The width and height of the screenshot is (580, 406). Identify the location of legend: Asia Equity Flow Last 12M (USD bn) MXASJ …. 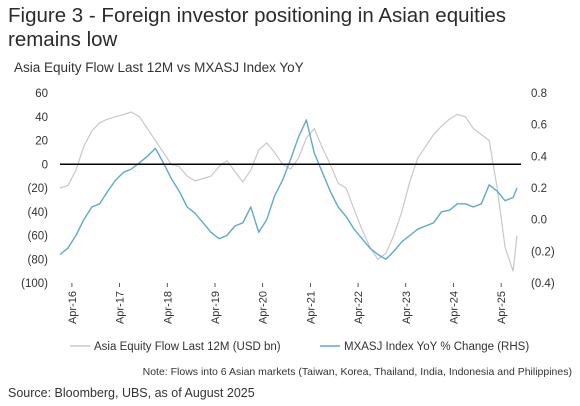
(299, 347).